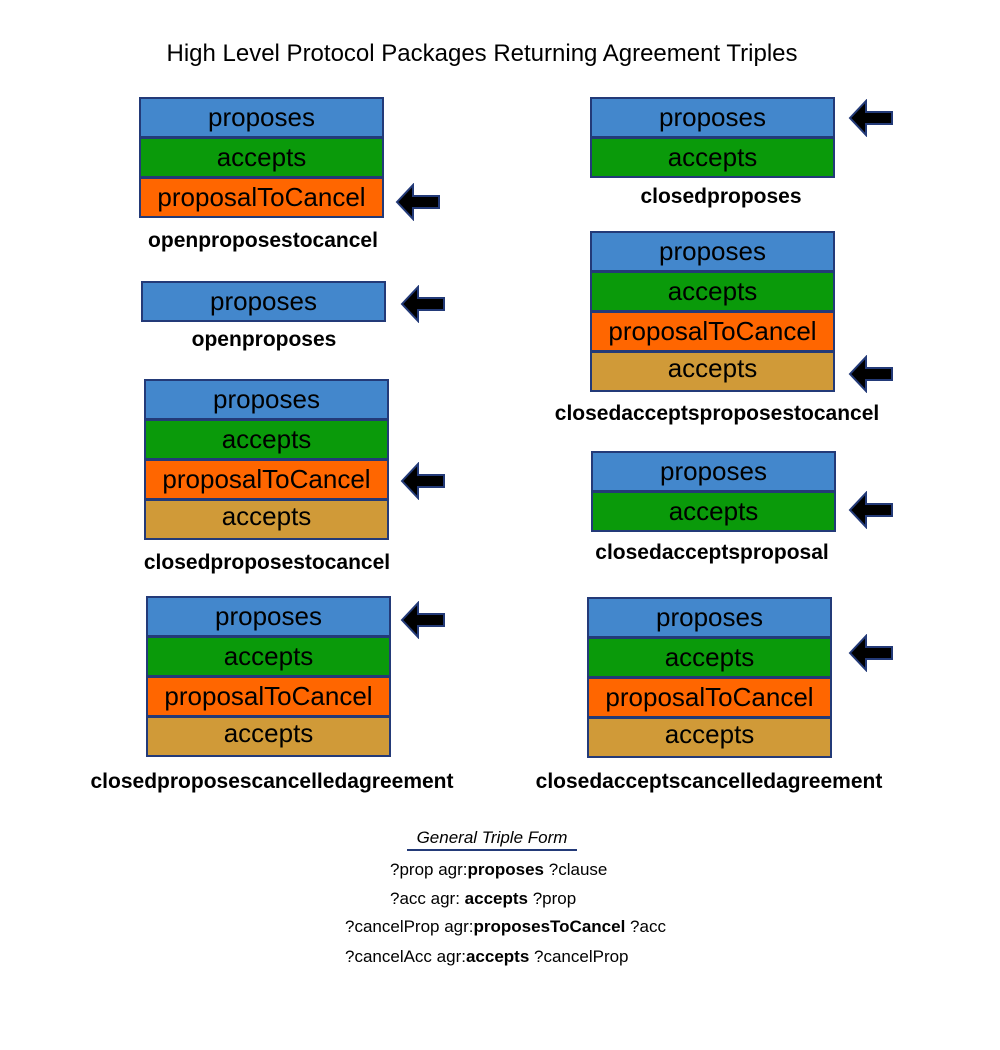  I want to click on package-openproposestocancel: proposes accepts proposalToCancel, so click(261, 157).